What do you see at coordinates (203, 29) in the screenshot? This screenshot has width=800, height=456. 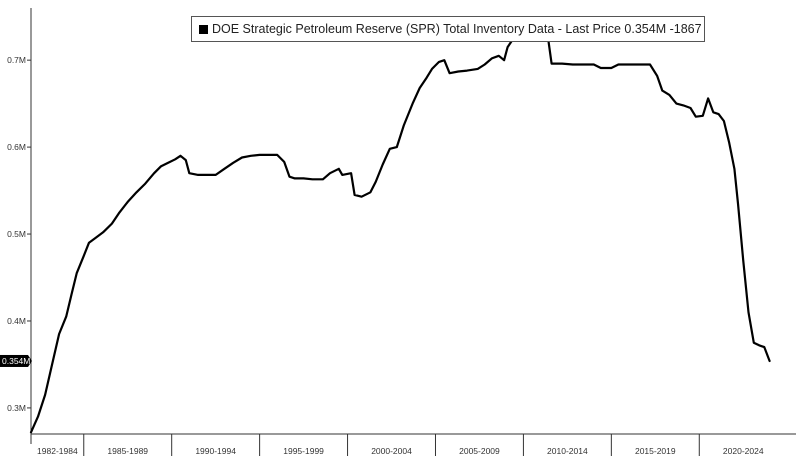 I see `legend-swatch` at bounding box center [203, 29].